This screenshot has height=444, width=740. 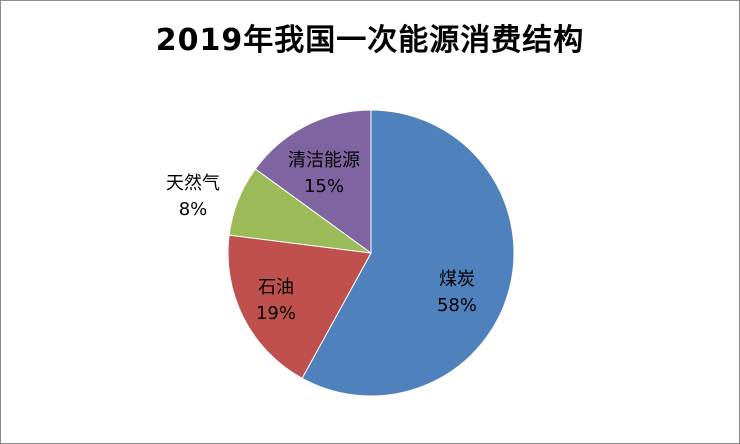 What do you see at coordinates (457, 279) in the screenshot?
I see `slice-name-label: 煤炭` at bounding box center [457, 279].